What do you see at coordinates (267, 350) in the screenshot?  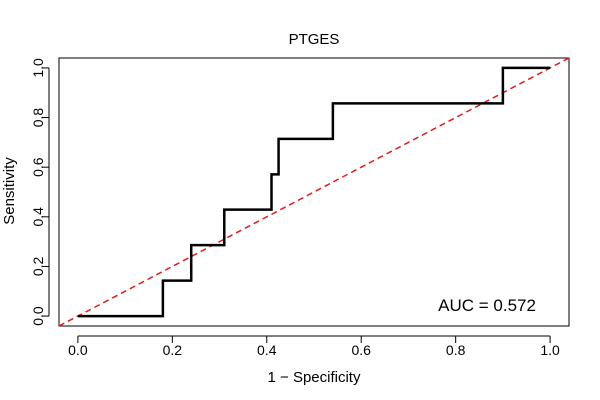 I see `x-tick-label: 0.4` at bounding box center [267, 350].